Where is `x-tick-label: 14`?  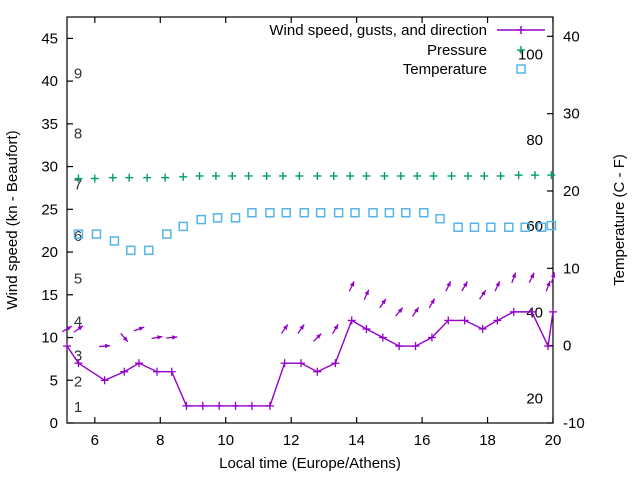
x-tick-label: 14 is located at coordinates (356, 440).